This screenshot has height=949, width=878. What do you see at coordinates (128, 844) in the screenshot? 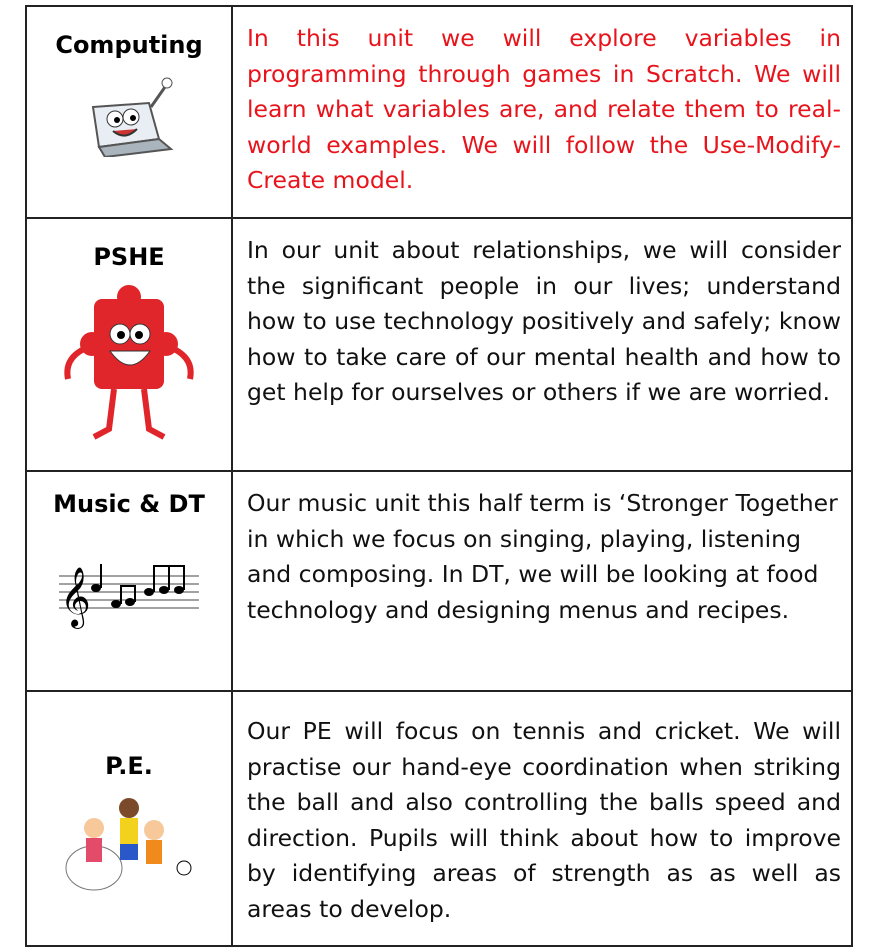
I see `children-icon` at bounding box center [128, 844].